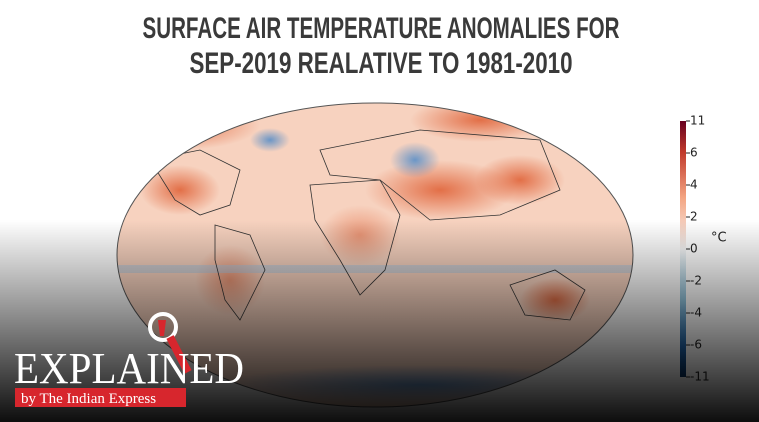 This screenshot has width=759, height=422. What do you see at coordinates (129, 368) in the screenshot?
I see `logo-wordmark: EXPLAINED` at bounding box center [129, 368].